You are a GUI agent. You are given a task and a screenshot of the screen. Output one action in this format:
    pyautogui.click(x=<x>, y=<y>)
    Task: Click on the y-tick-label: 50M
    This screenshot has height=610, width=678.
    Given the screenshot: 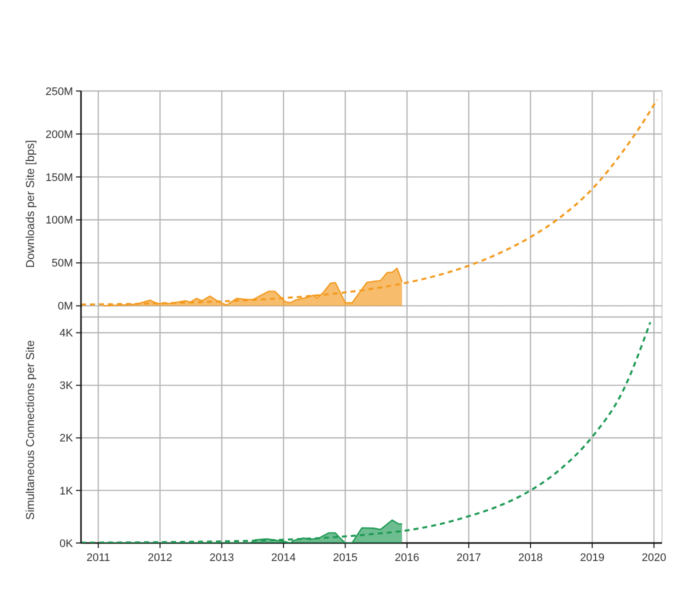 What is the action you would take?
    pyautogui.click(x=62, y=264)
    